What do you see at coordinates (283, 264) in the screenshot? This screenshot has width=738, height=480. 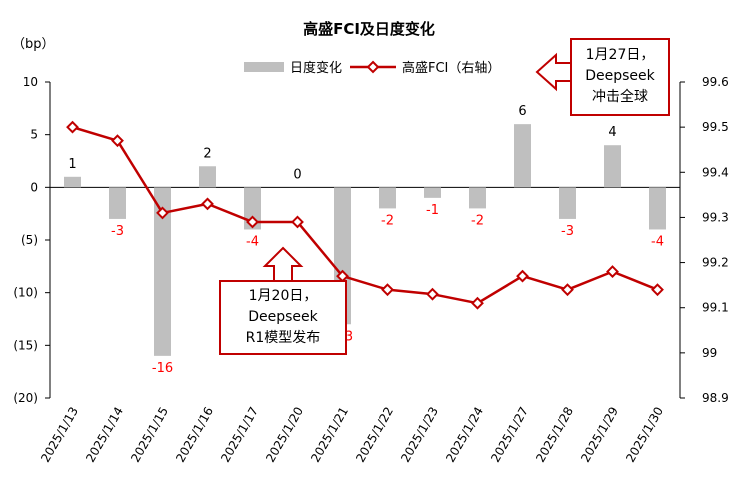 I see `callout-arrow-up` at bounding box center [283, 264].